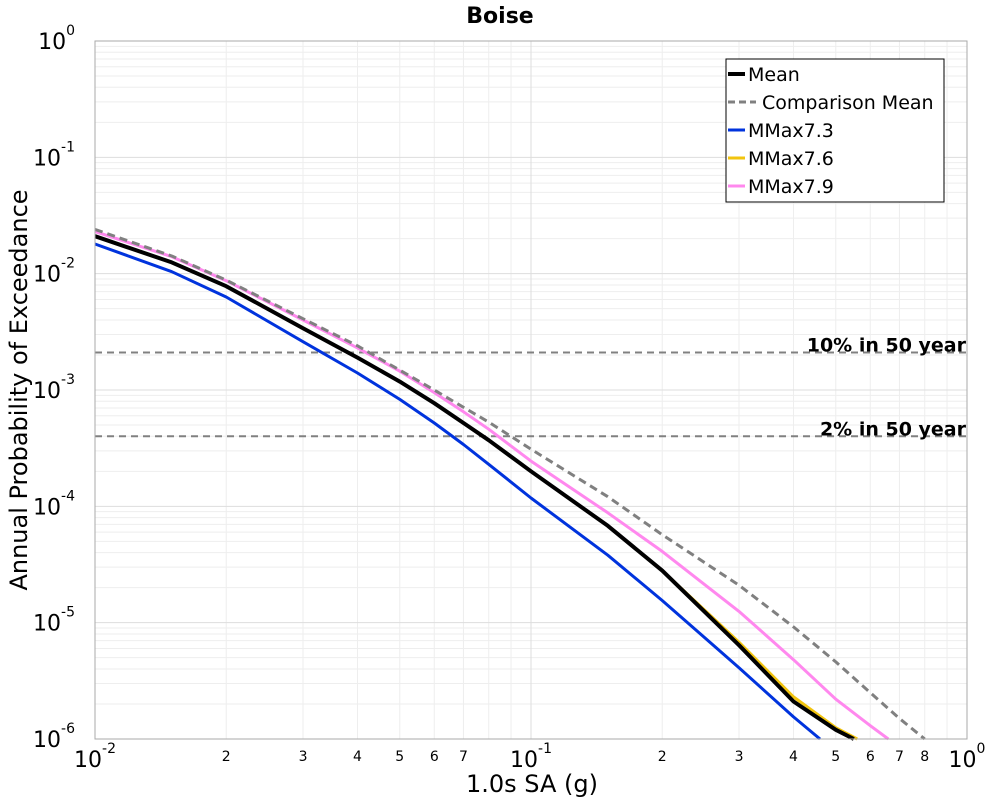 The width and height of the screenshot is (1000, 800). I want to click on legend-label: Comparison Mean, so click(848, 103).